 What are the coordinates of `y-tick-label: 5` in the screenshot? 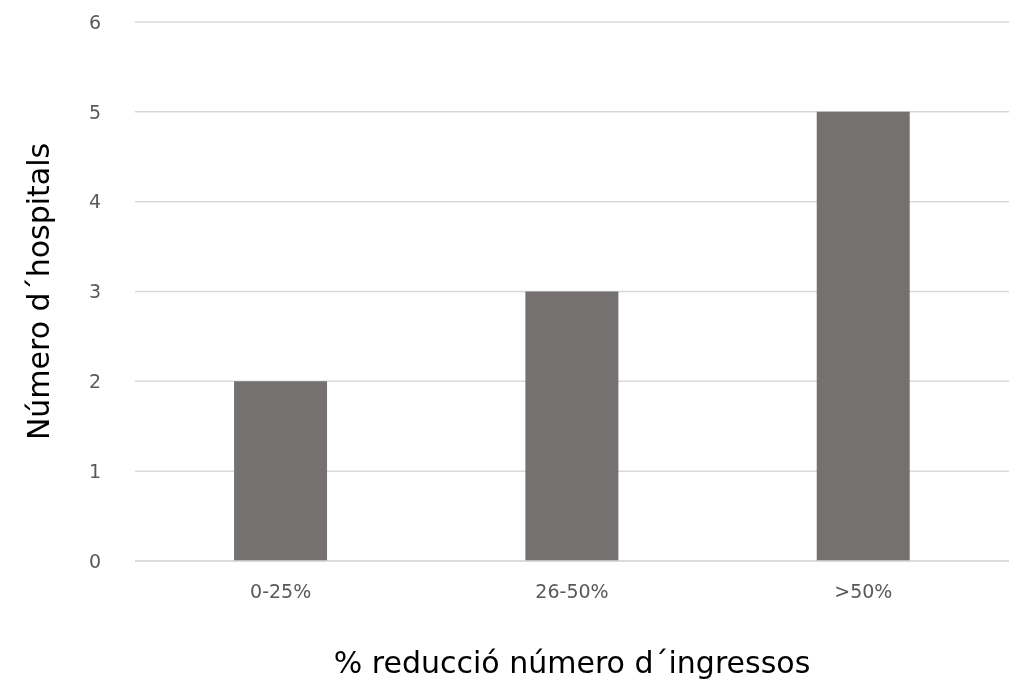 It's located at (94, 111).